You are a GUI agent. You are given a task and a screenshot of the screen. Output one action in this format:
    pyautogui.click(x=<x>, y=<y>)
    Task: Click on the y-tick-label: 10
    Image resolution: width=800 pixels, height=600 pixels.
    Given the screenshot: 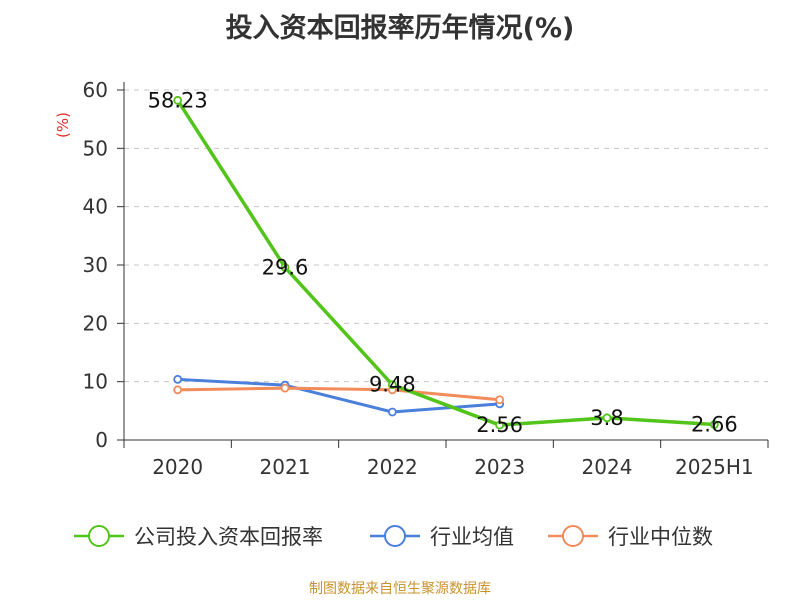 What is the action you would take?
    pyautogui.click(x=95, y=382)
    